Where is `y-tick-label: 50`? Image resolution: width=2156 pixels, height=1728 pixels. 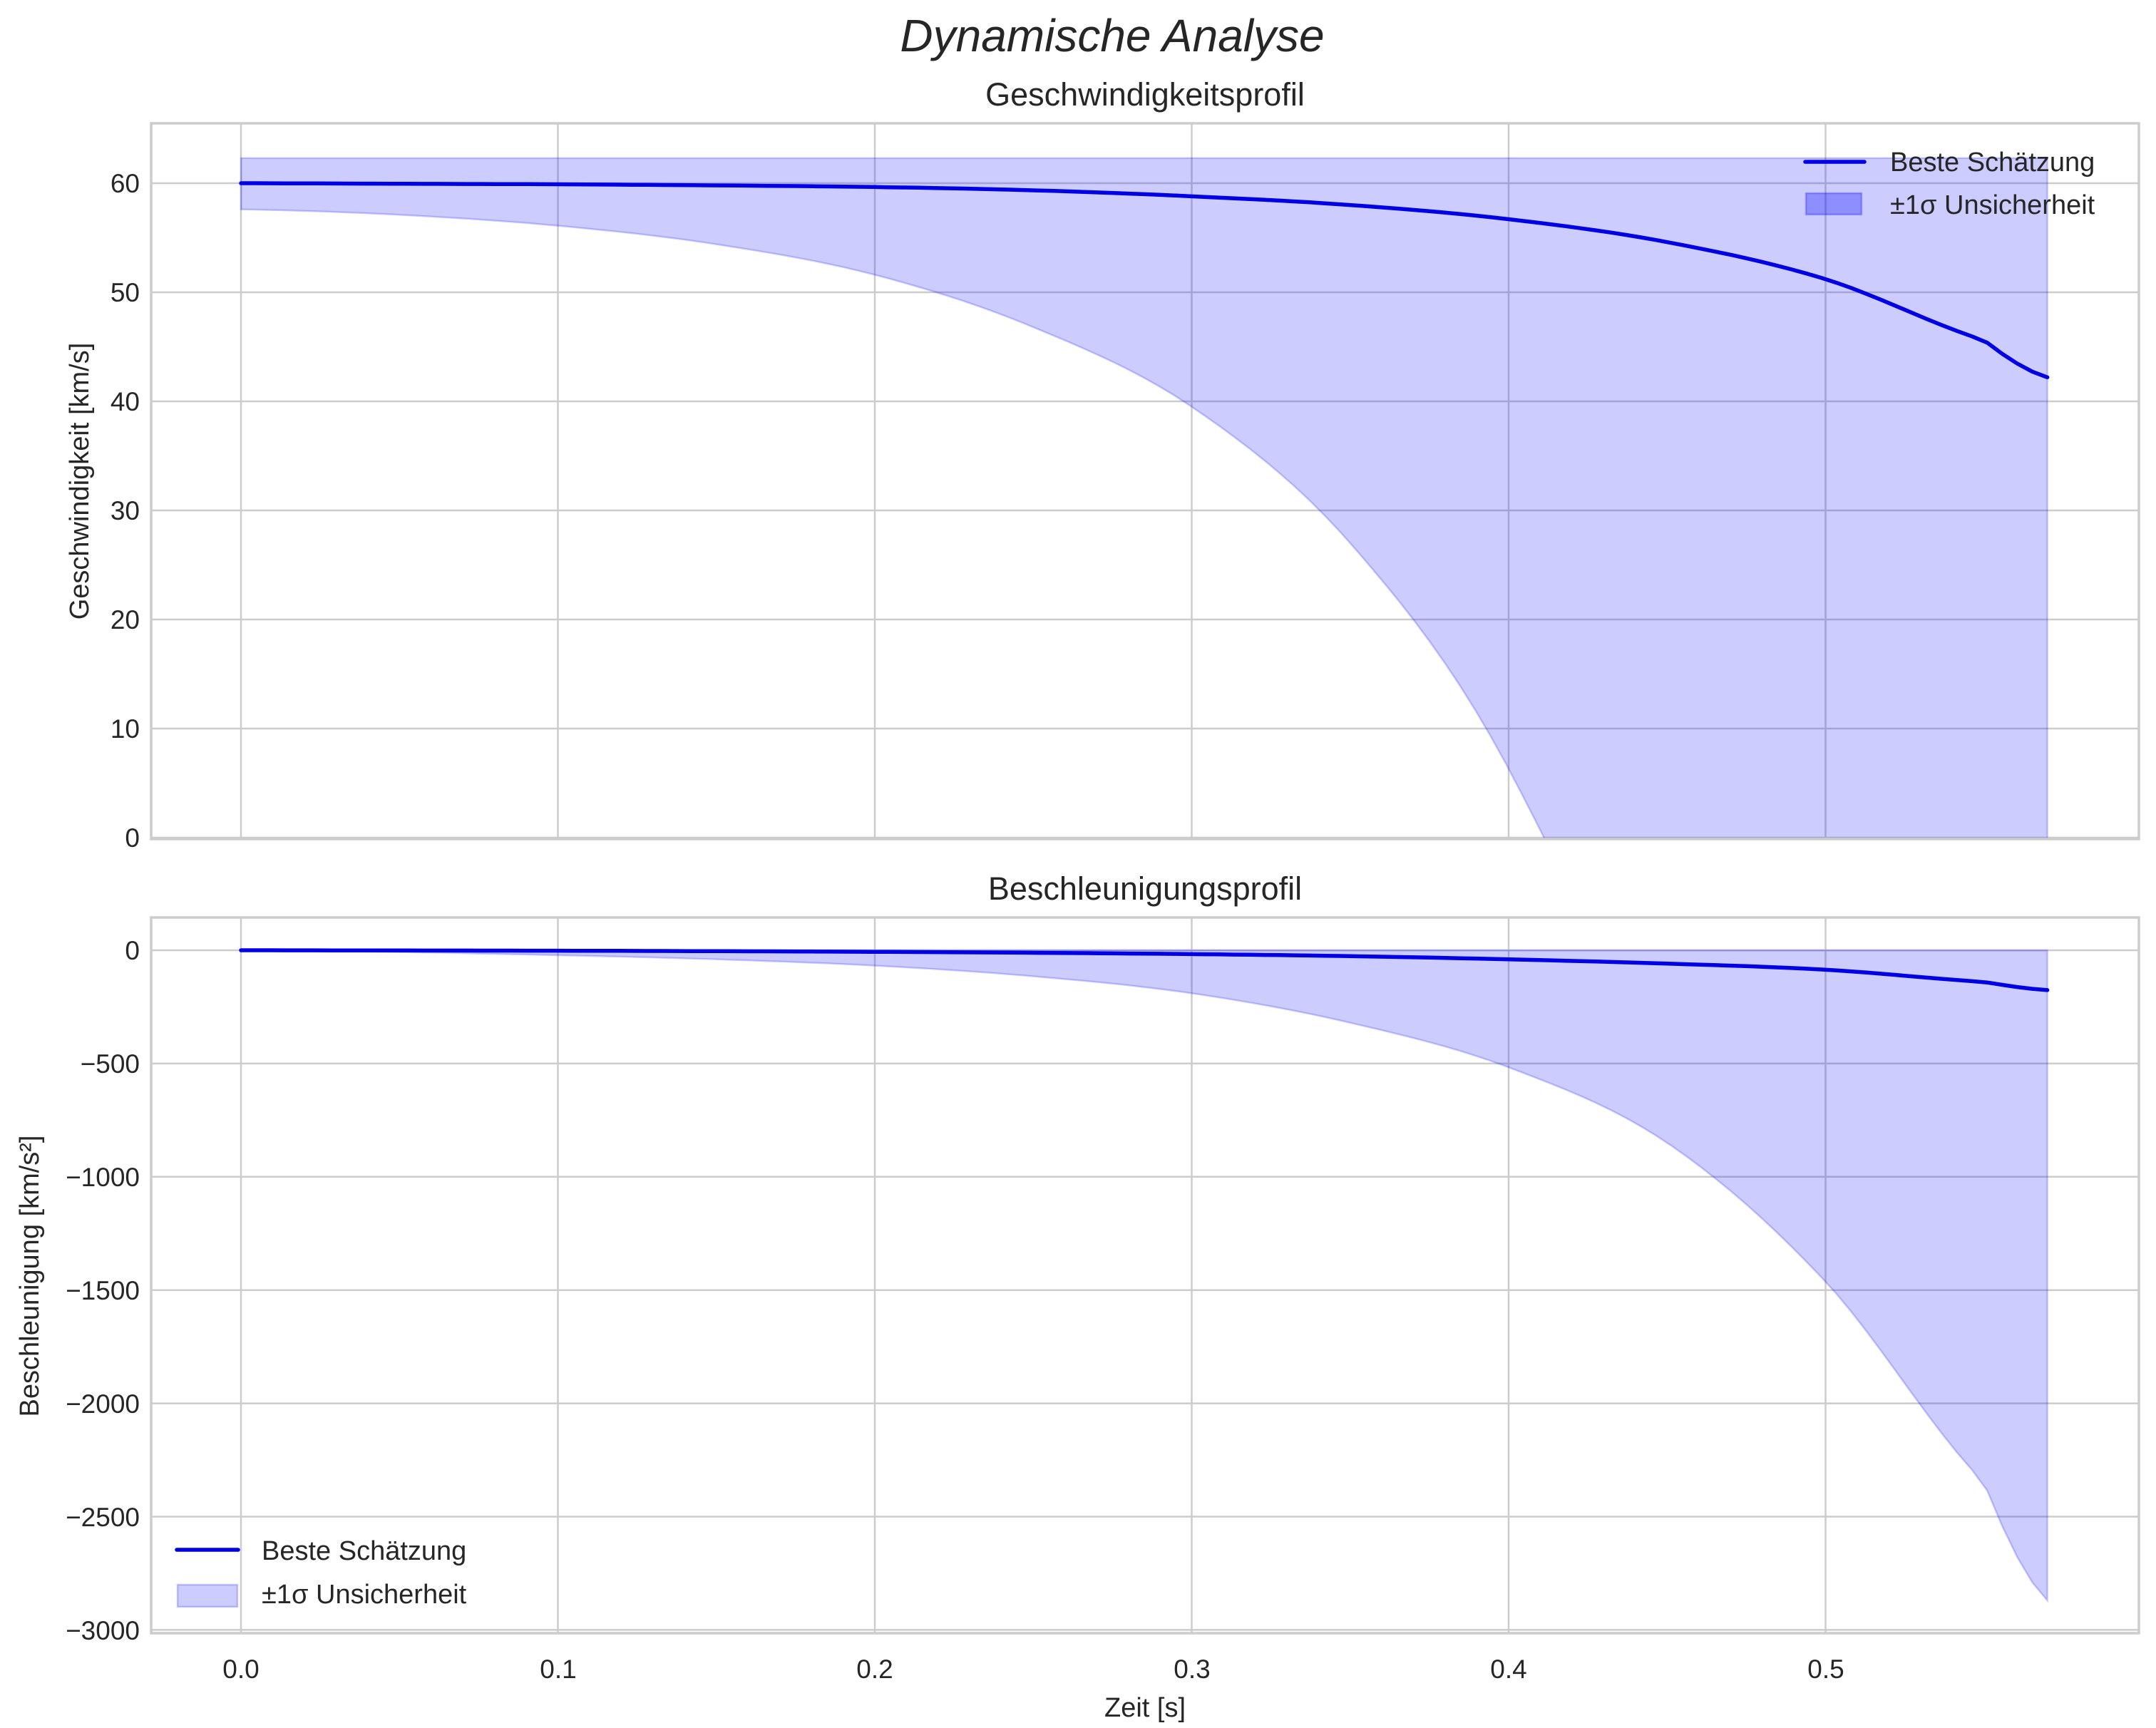 y-tick-label: 50 is located at coordinates (125, 292).